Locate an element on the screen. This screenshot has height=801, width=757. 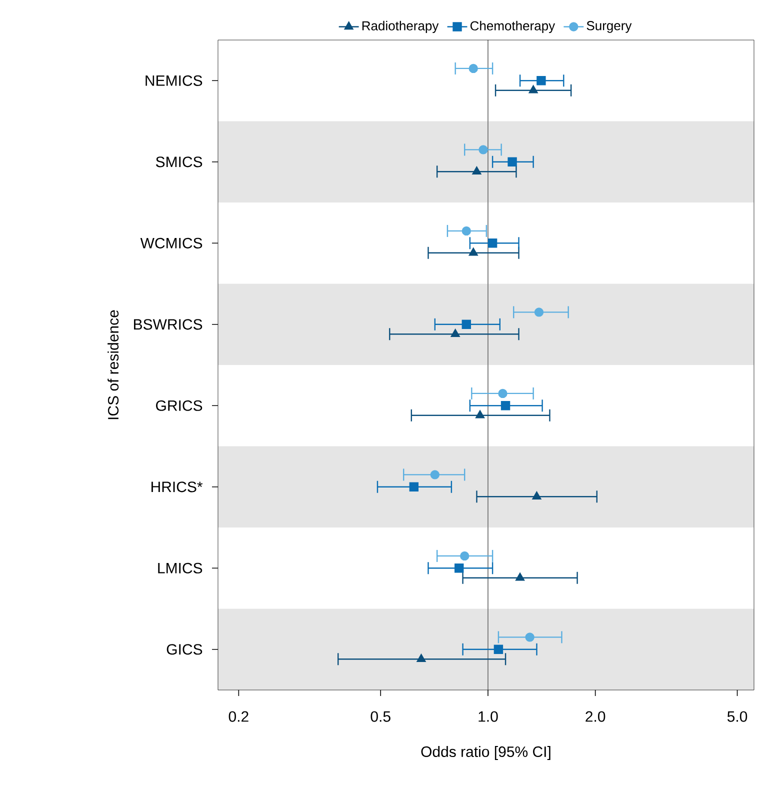
y-tick-label: GICS is located at coordinates (184, 649).